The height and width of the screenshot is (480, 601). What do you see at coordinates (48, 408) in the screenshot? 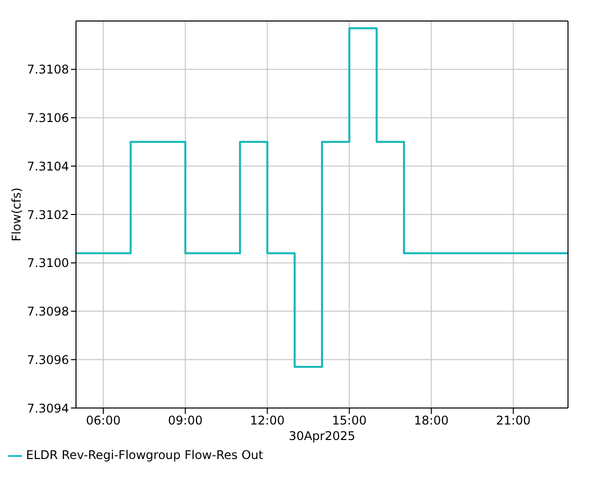
I see `y-tick-label: 7.3094` at bounding box center [48, 408].